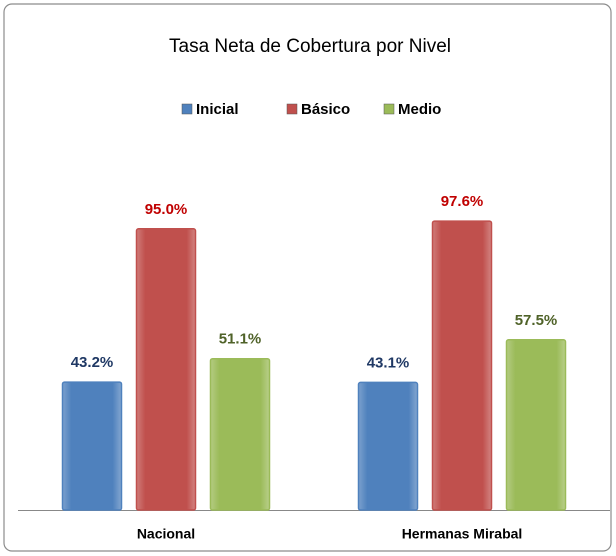 This screenshot has height=556, width=616. Describe the element at coordinates (217, 109) in the screenshot. I see `legend-label: Inicial` at that location.